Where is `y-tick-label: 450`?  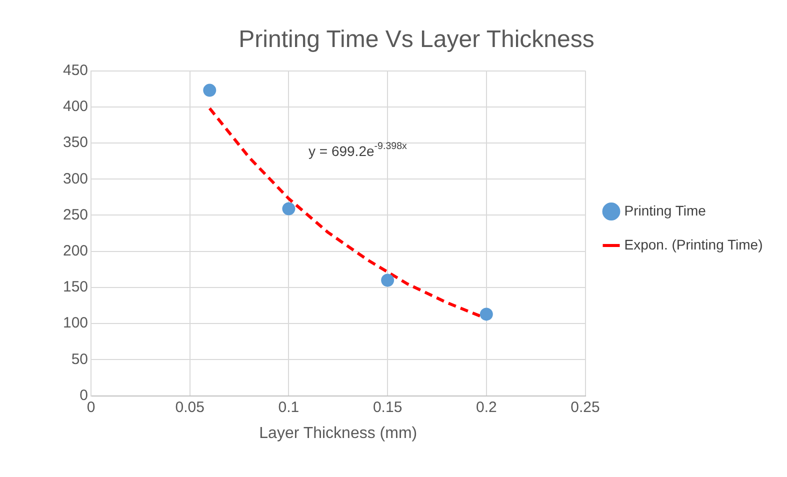
y-tick-label: 450 is located at coordinates (75, 70).